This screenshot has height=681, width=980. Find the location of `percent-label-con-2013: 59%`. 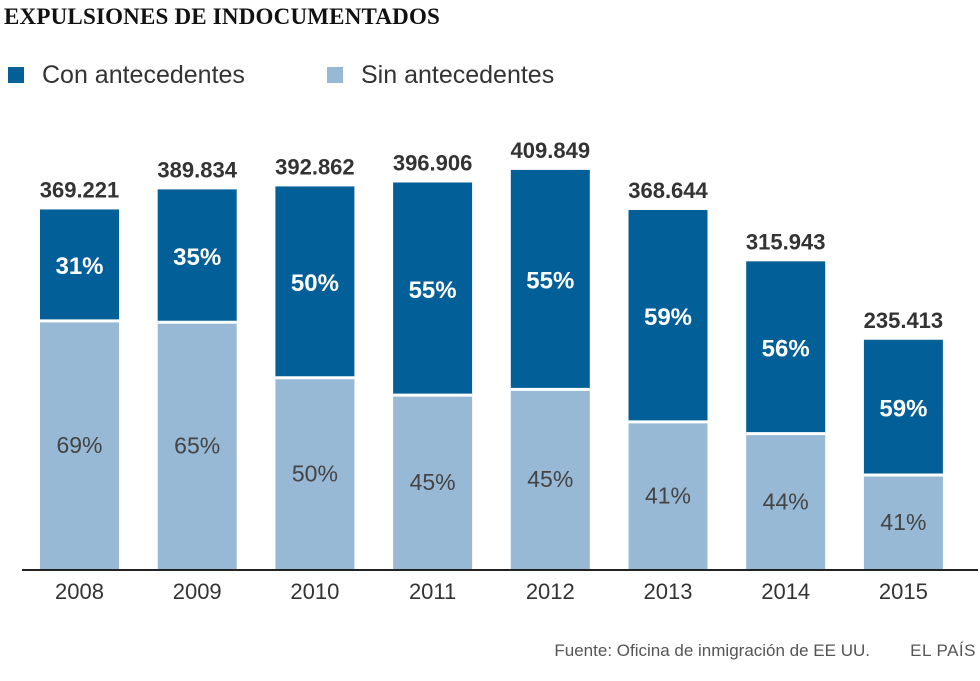

percent-label-con-2013: 59% is located at coordinates (668, 317).